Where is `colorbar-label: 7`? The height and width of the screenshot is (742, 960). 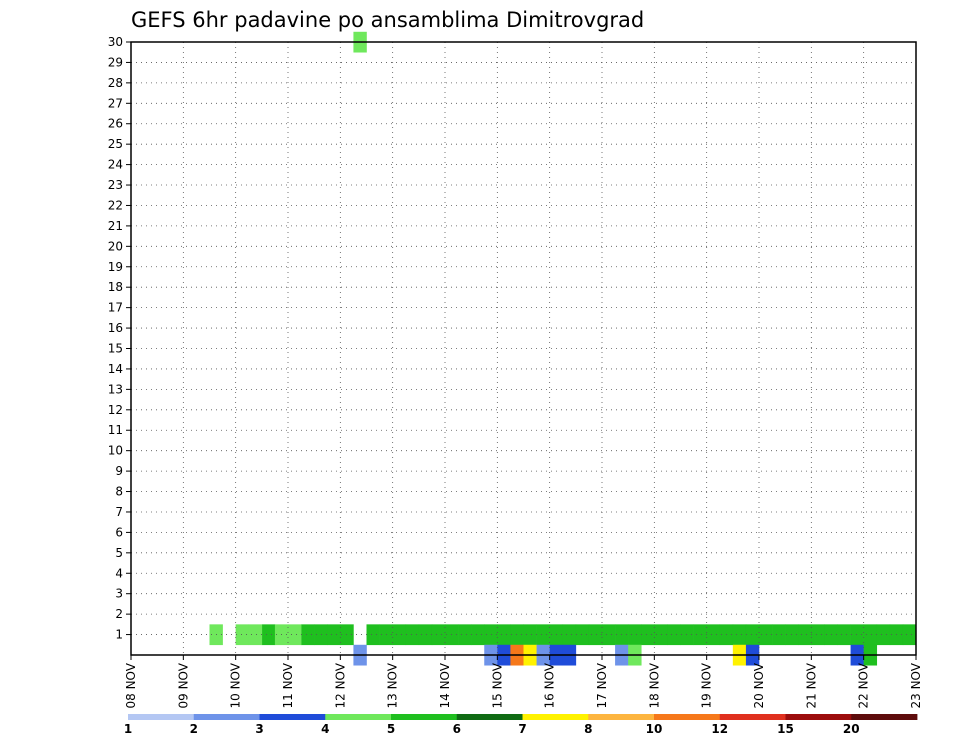 colorbar-label: 7 is located at coordinates (522, 729).